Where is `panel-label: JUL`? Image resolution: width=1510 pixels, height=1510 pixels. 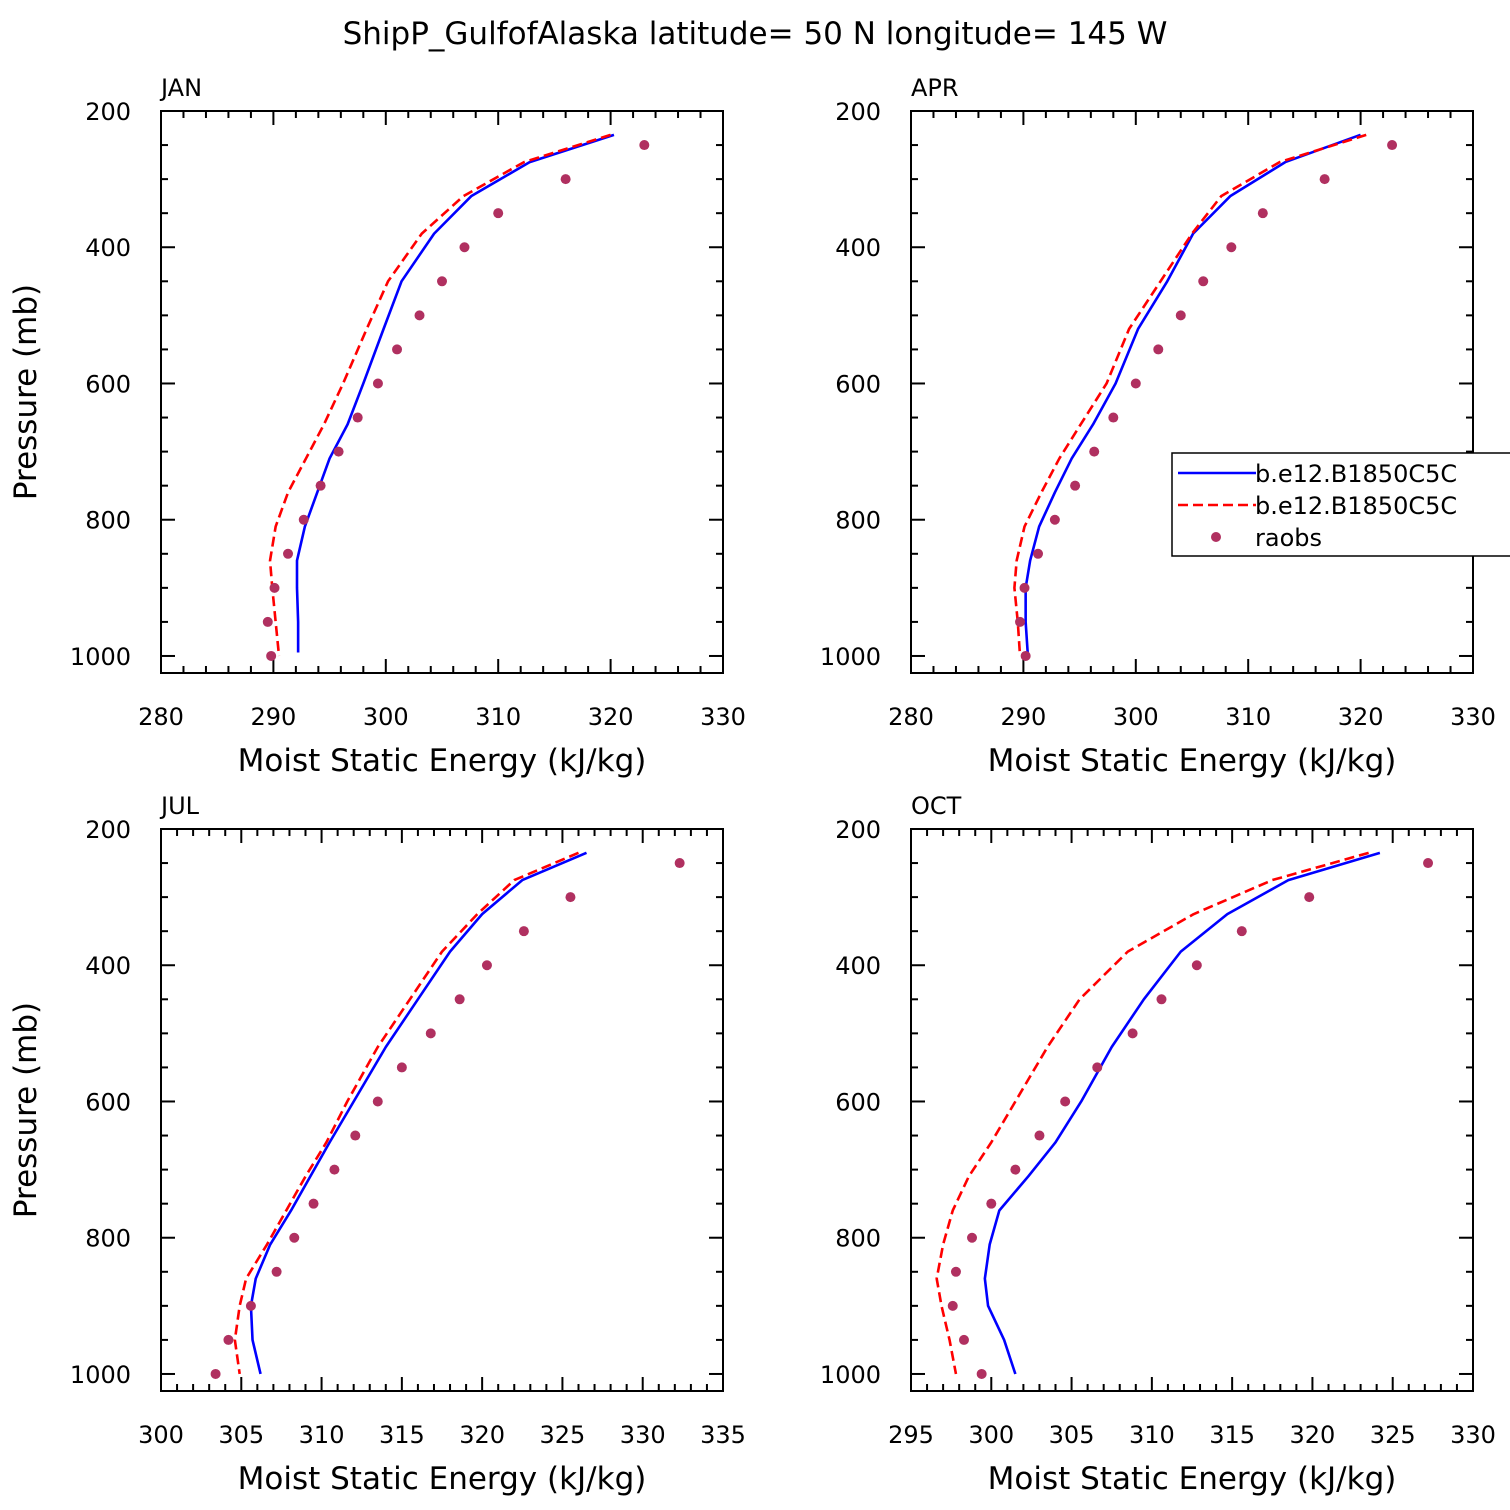
panel-label: JUL is located at coordinates (179, 806).